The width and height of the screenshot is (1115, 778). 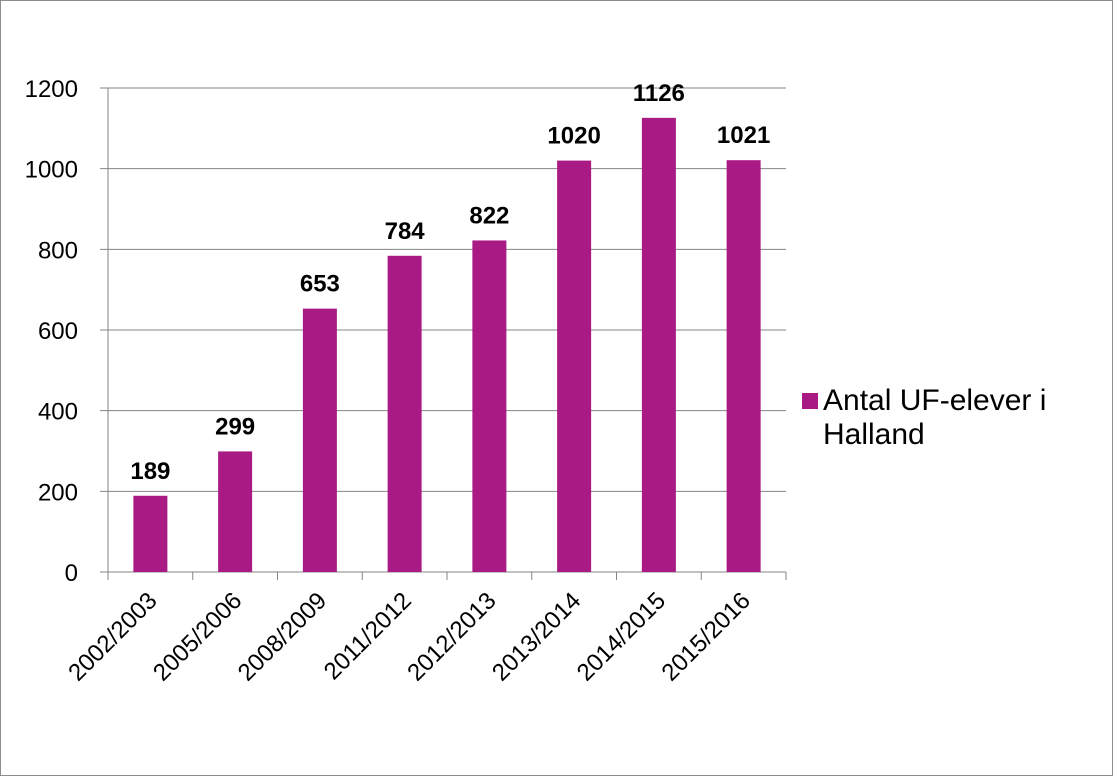 What do you see at coordinates (405, 231) in the screenshot?
I see `data-label: 784` at bounding box center [405, 231].